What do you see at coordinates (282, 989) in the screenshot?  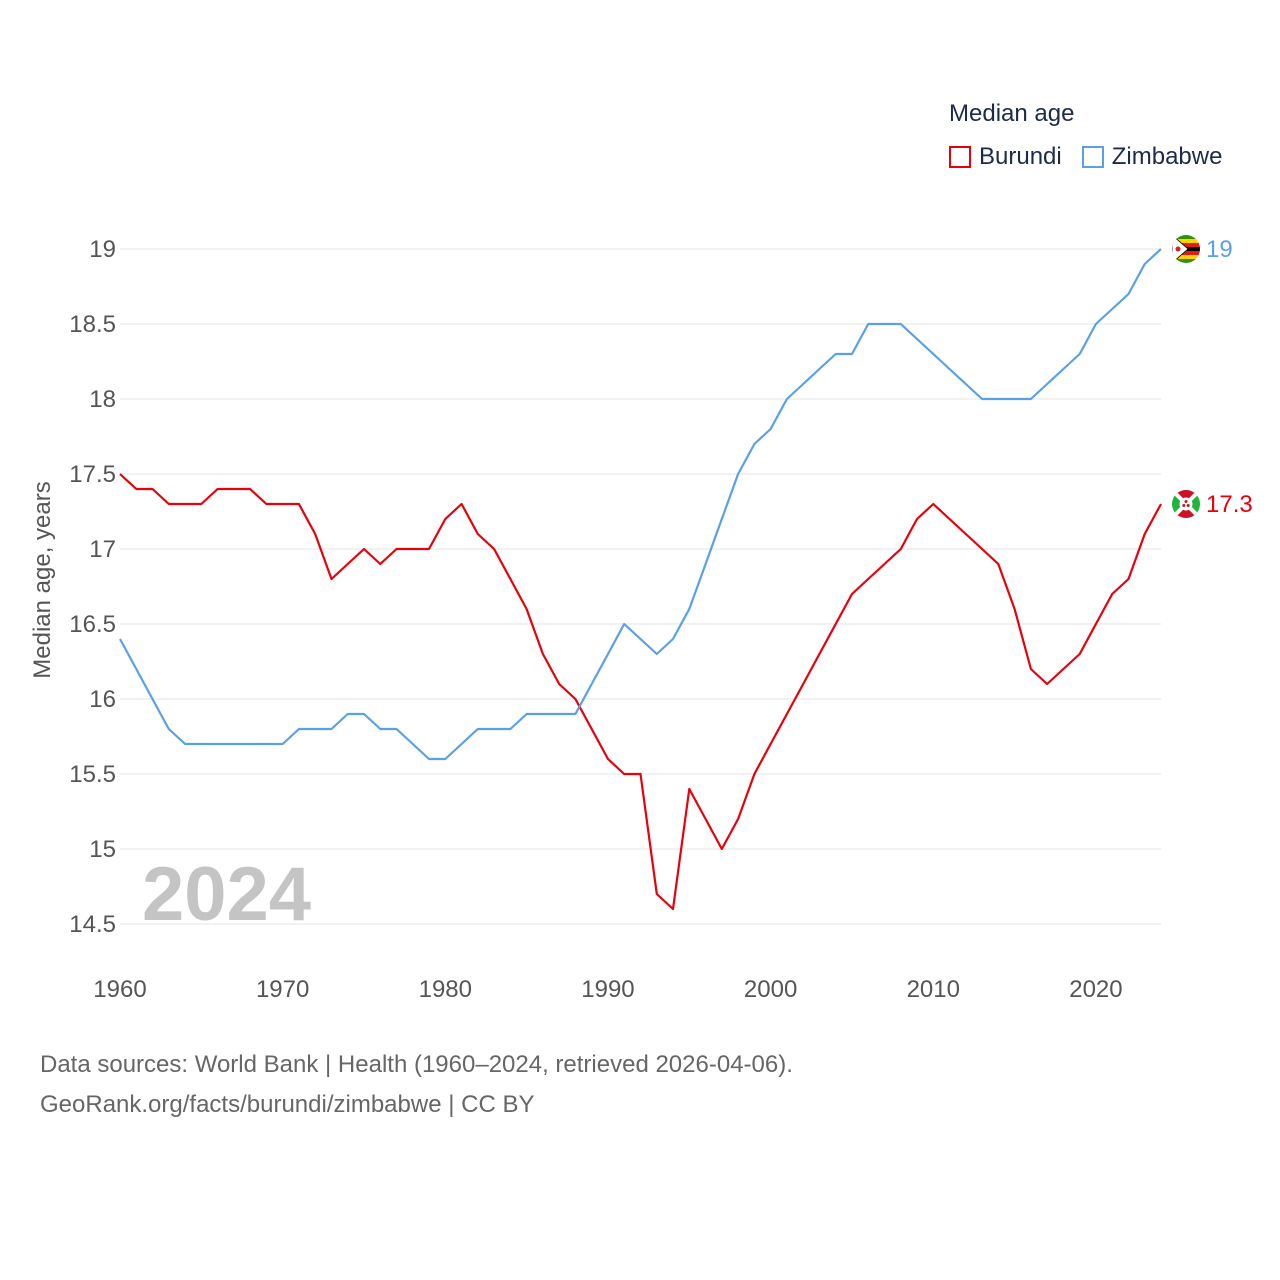 I see `x-tick-label: 1970` at bounding box center [282, 989].